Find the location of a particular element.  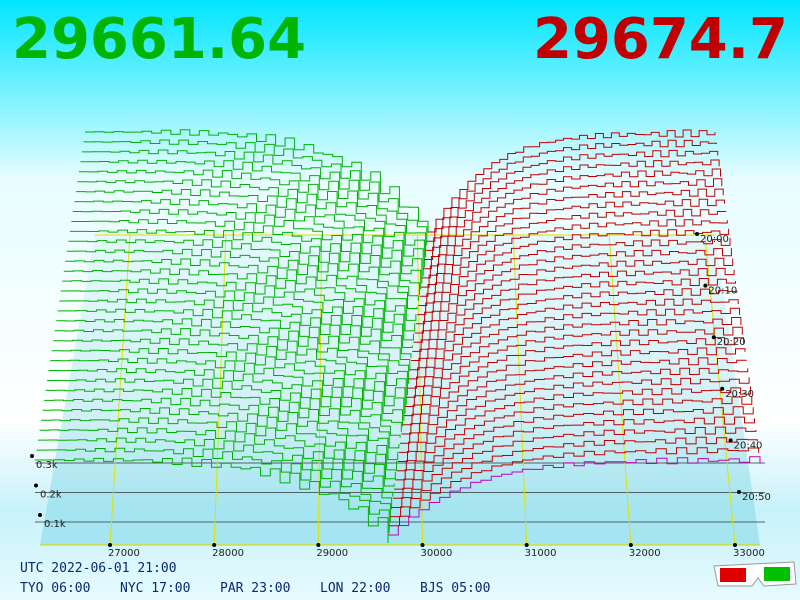

time-label: 20:00 is located at coordinates (714, 239).